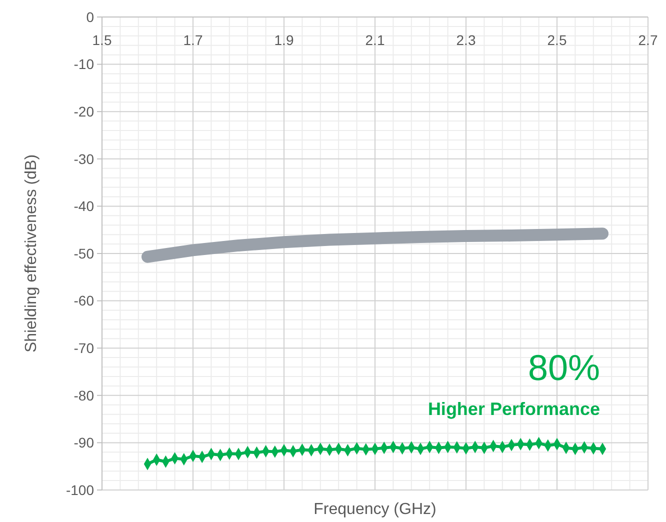 Image resolution: width=666 pixels, height=522 pixels. What do you see at coordinates (84, 300) in the screenshot?
I see `y-tick-label: -60` at bounding box center [84, 300].